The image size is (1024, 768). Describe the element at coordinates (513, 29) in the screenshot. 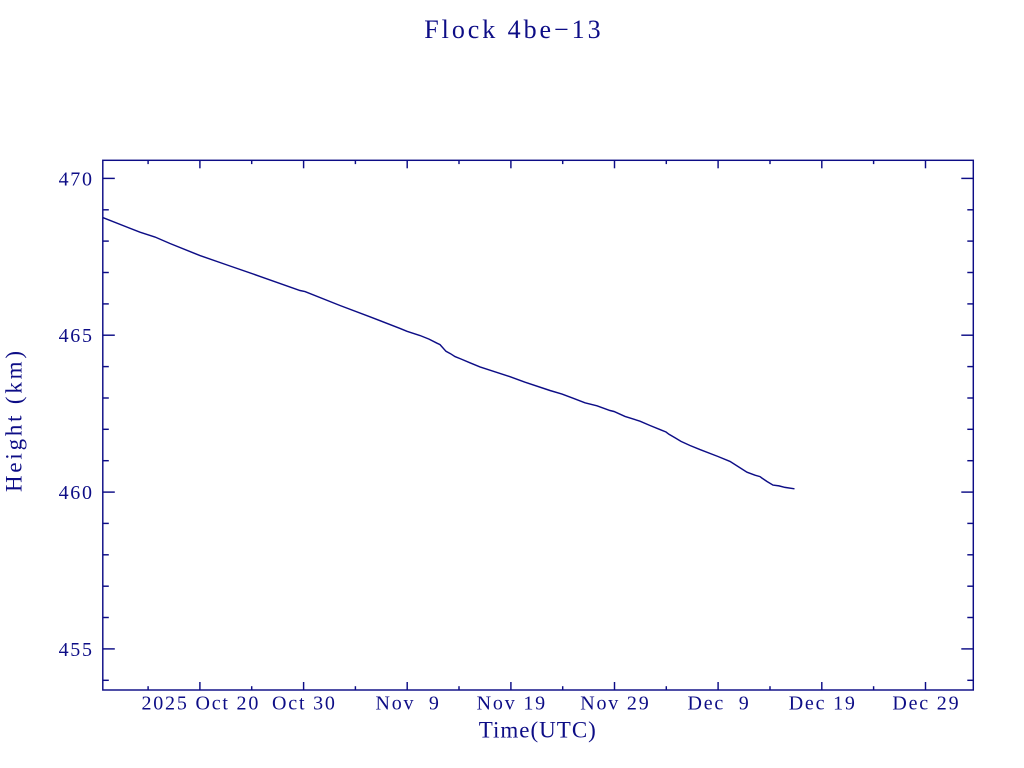

I see `svg-text: Flock 4be−13` at that location.